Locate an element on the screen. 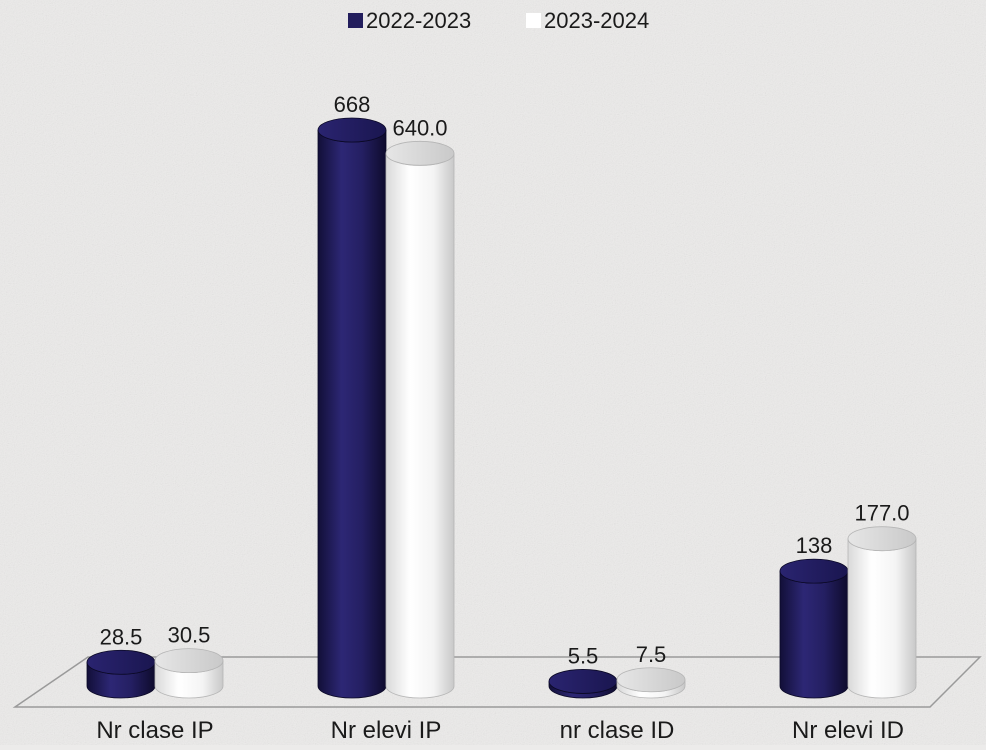 The height and width of the screenshot is (750, 986). category-label-3: nr clase ID is located at coordinates (617, 730).